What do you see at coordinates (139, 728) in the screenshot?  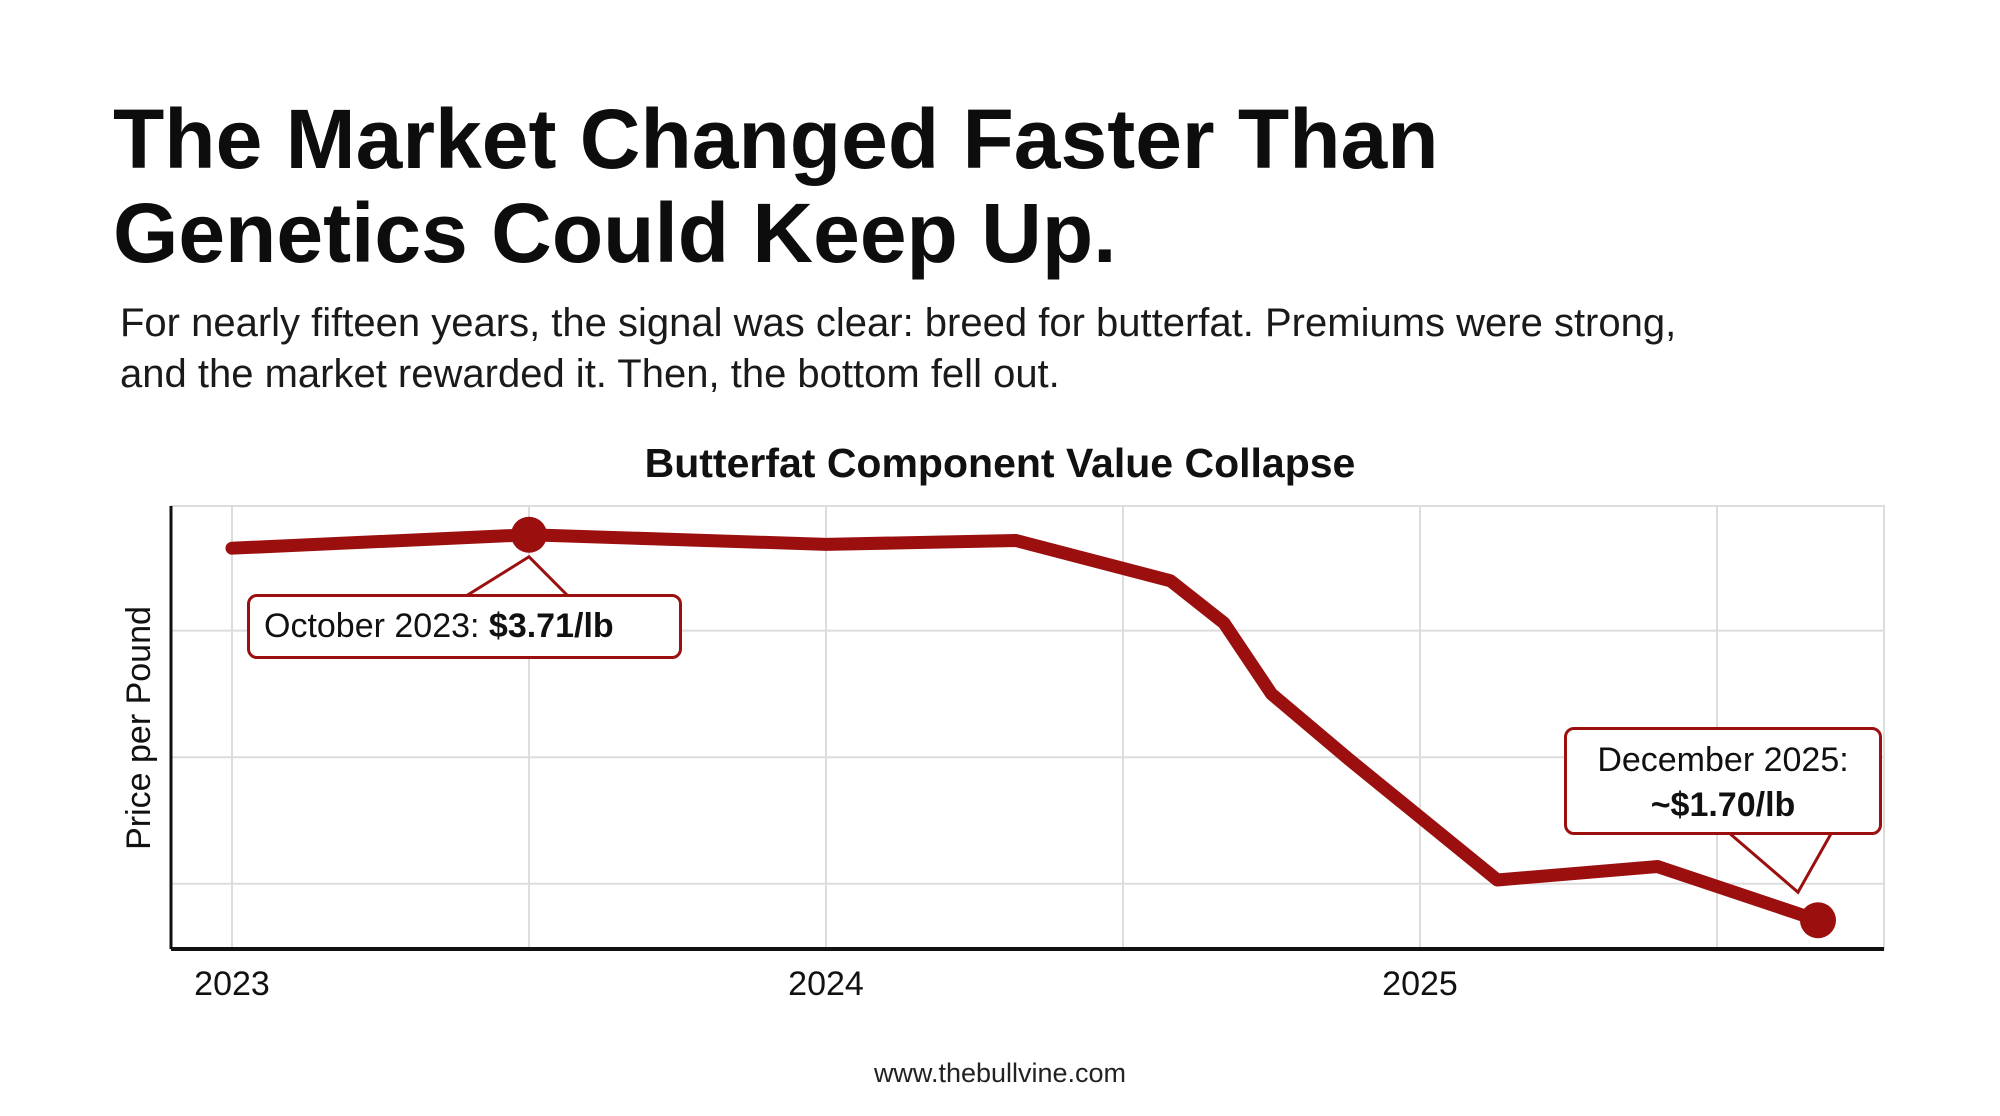 I see `y-axis-label: Price per Pound` at bounding box center [139, 728].